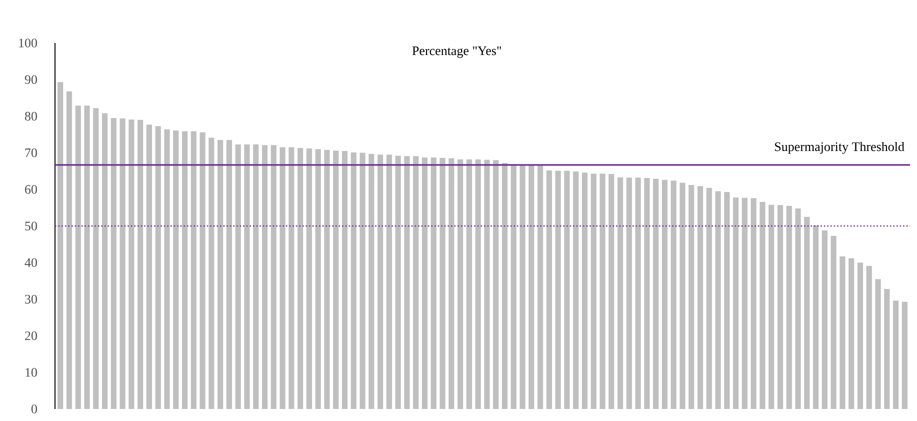 The image size is (917, 421). I want to click on y-tick-label: 10, so click(31, 372).